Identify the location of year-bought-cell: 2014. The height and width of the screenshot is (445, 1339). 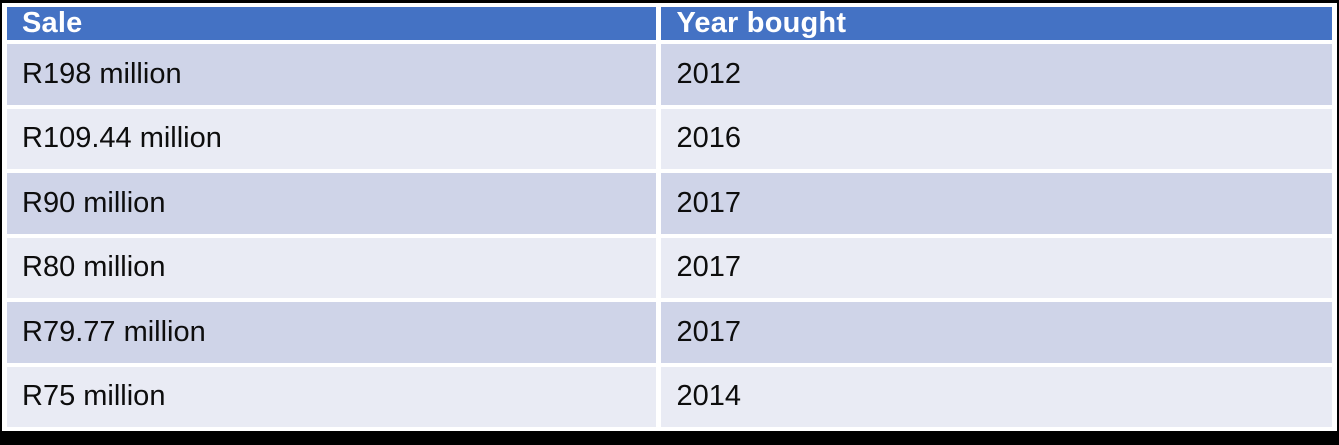
(996, 396).